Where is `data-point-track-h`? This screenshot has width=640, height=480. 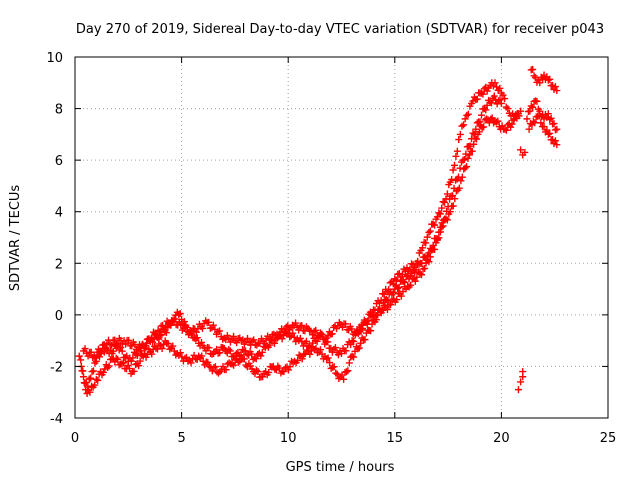
data-point-track-h is located at coordinates (525, 152).